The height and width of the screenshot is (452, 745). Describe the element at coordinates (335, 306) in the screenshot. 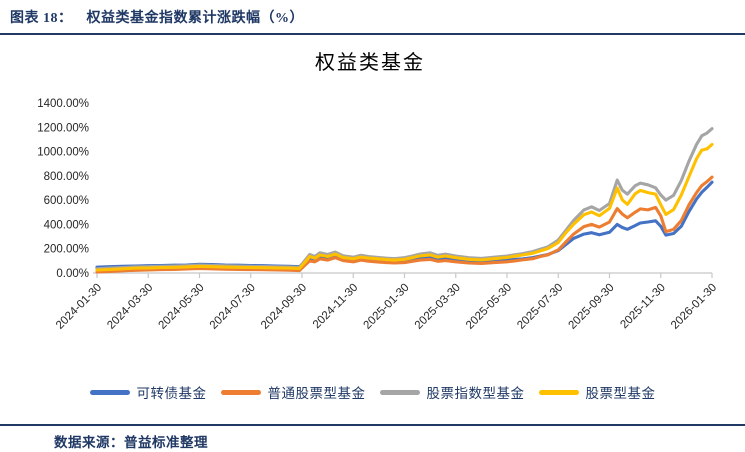

I see `x-axis-label: 2024-11-30` at that location.